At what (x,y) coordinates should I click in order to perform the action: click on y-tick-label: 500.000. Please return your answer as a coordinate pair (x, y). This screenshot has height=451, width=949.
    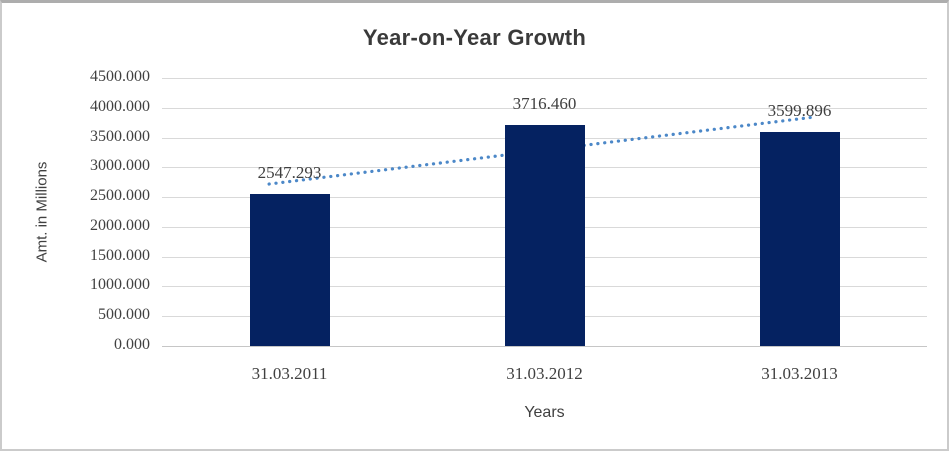
    Looking at the image, I should click on (124, 315).